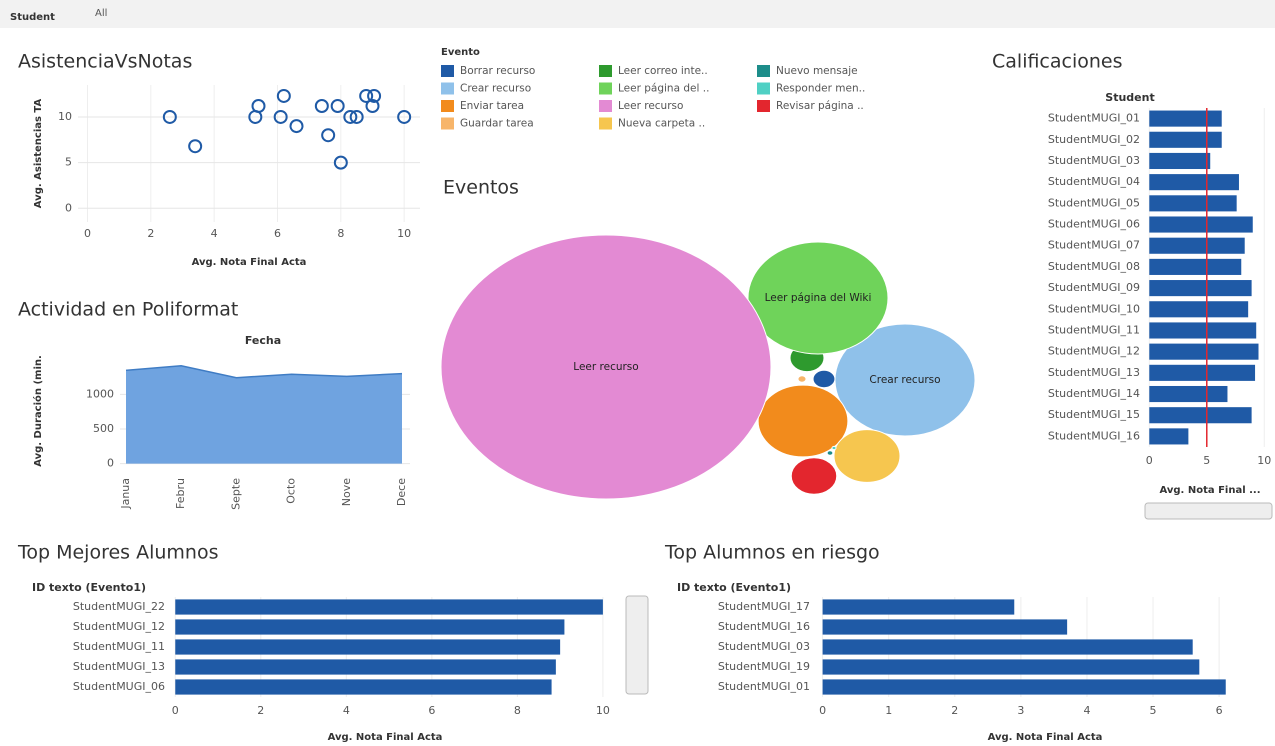 This screenshot has width=1275, height=746. Describe the element at coordinates (1206, 460) in the screenshot. I see `x-tick-label: 5` at that location.